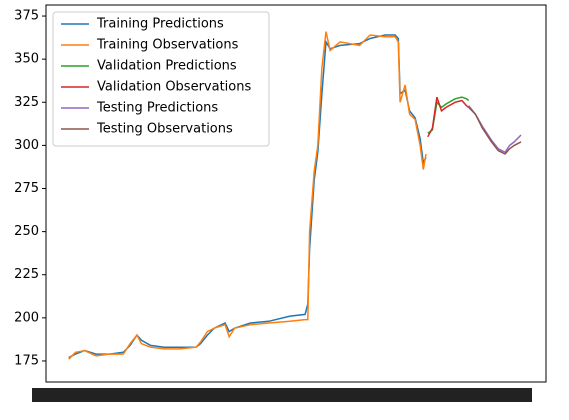 Image resolution: width=569 pixels, height=420 pixels. Describe the element at coordinates (157, 108) in the screenshot. I see `legend-label: Testing Predictions` at that location.